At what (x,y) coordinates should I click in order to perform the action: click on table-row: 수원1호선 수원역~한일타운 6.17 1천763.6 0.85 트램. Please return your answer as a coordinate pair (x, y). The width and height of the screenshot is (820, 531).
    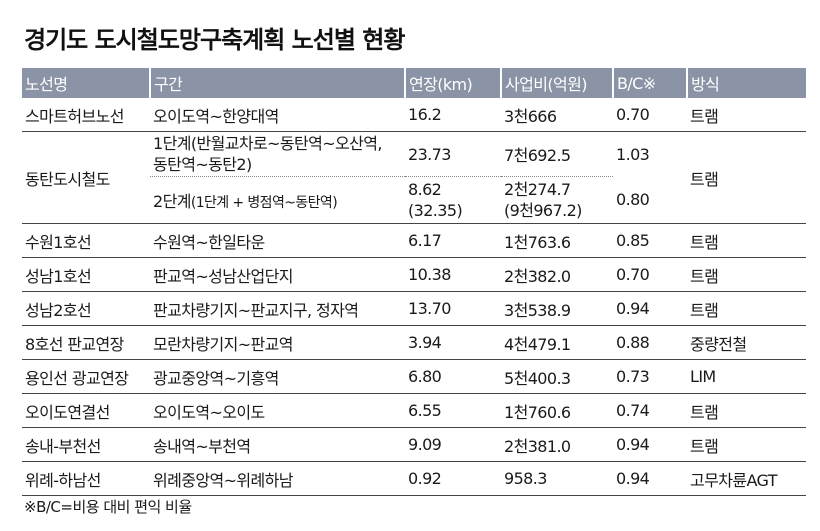
    Looking at the image, I should click on (414, 240).